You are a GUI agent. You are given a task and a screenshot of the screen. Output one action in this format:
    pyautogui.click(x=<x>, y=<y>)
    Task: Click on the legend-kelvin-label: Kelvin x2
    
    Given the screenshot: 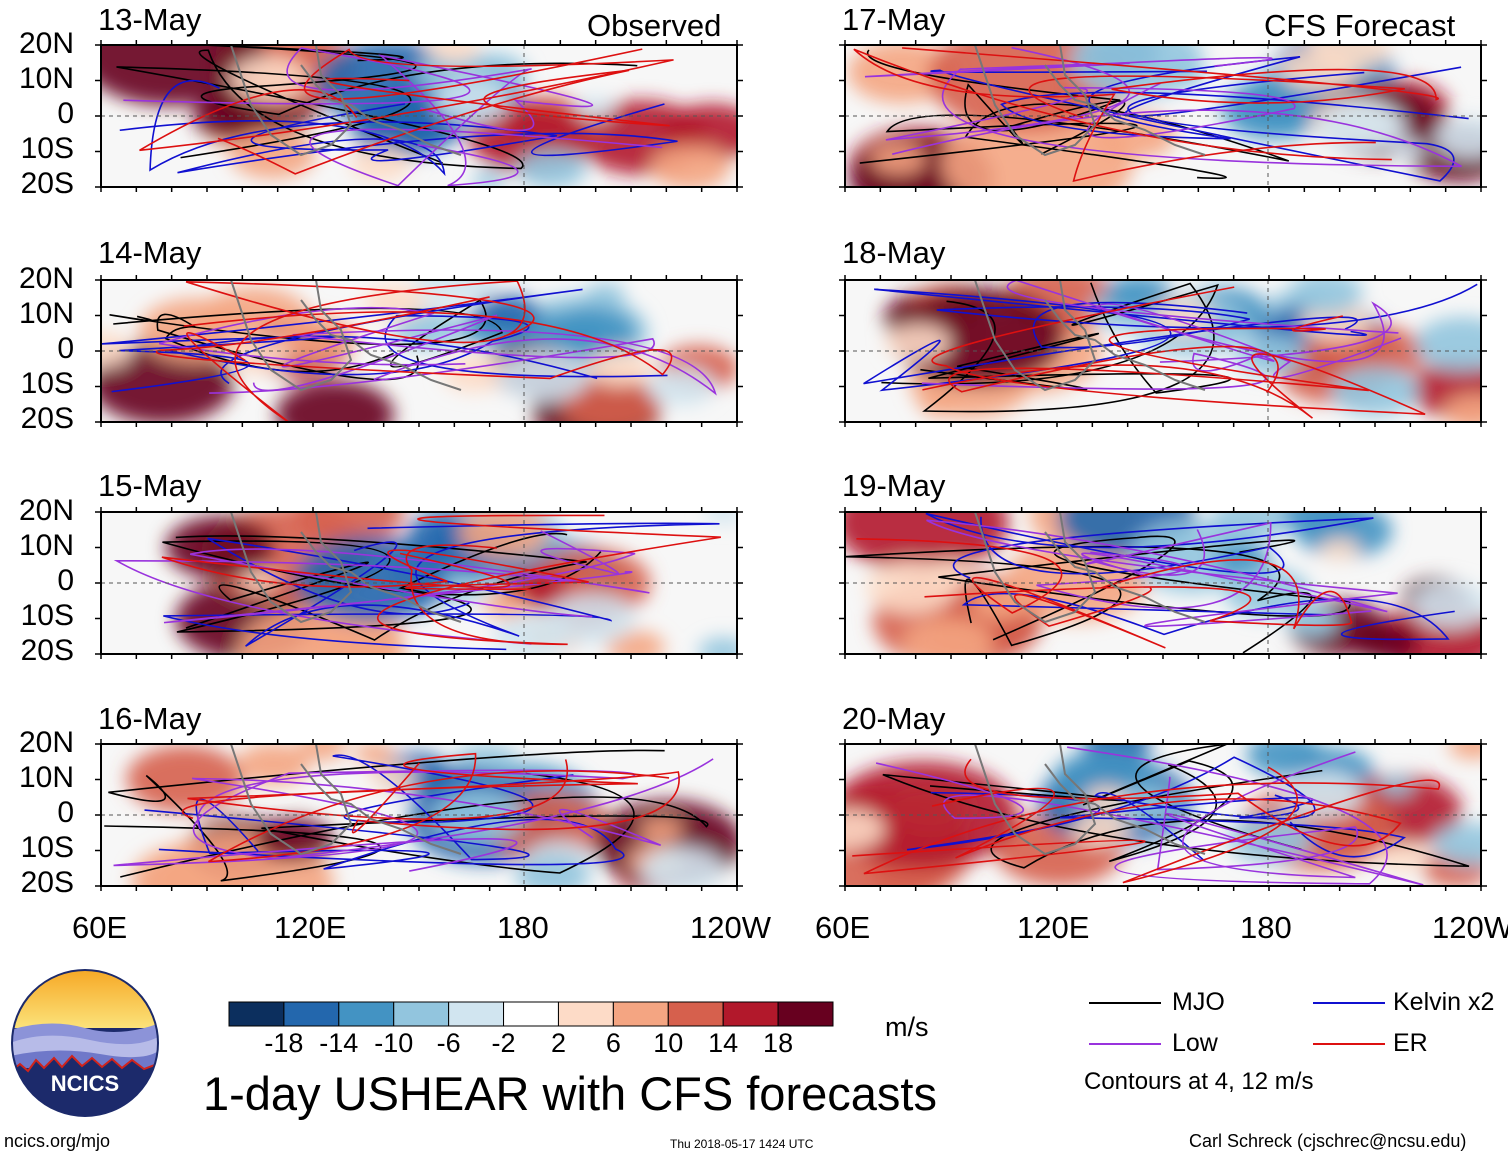 What is the action you would take?
    pyautogui.click(x=1444, y=1002)
    